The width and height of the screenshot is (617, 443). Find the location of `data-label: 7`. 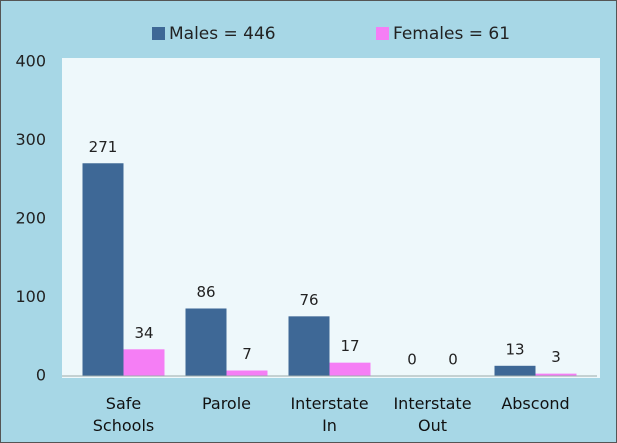

data-label: 7 is located at coordinates (247, 354).